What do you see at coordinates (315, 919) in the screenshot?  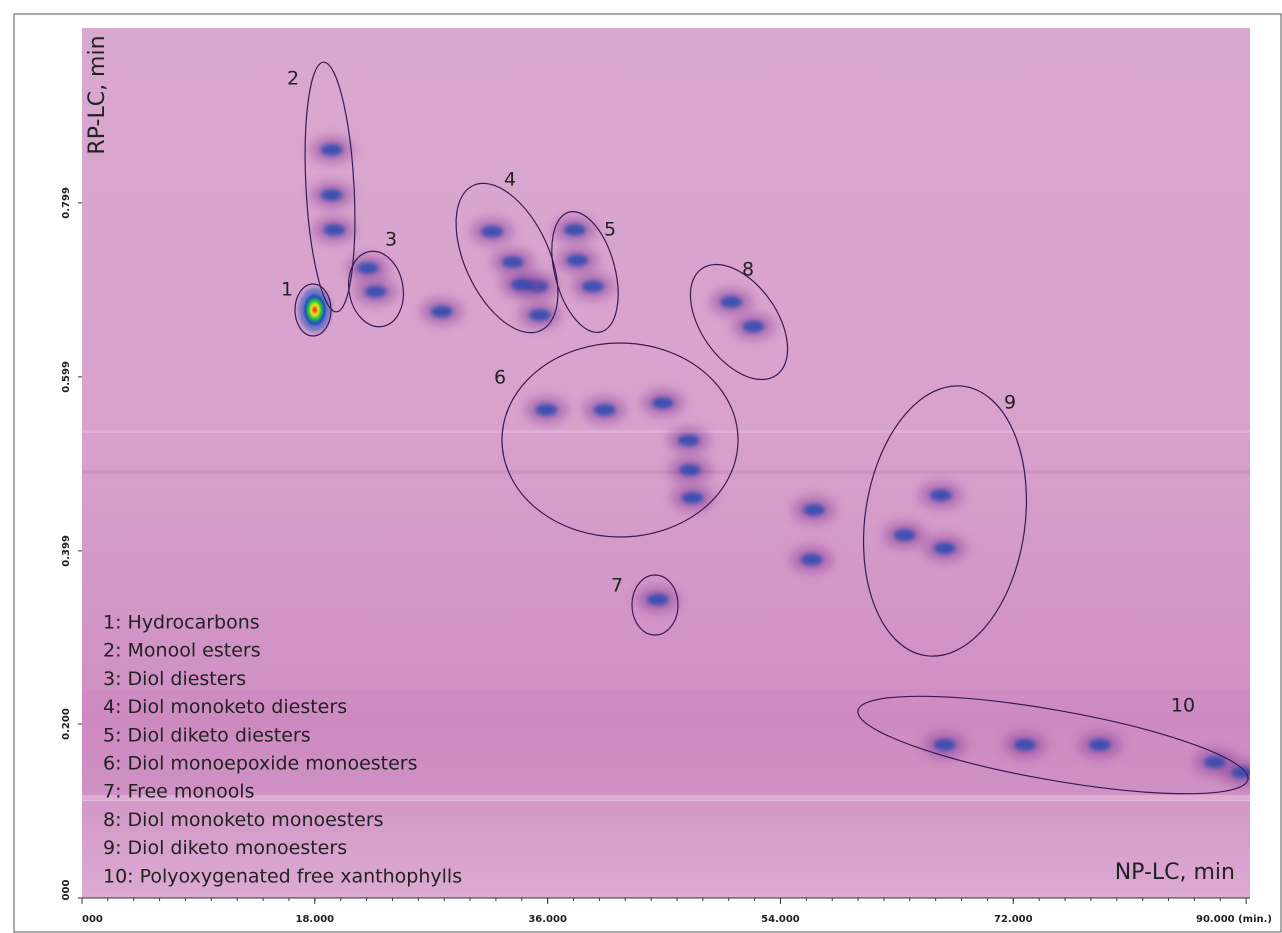 I see `x-tick-label: 18.000` at bounding box center [315, 919].